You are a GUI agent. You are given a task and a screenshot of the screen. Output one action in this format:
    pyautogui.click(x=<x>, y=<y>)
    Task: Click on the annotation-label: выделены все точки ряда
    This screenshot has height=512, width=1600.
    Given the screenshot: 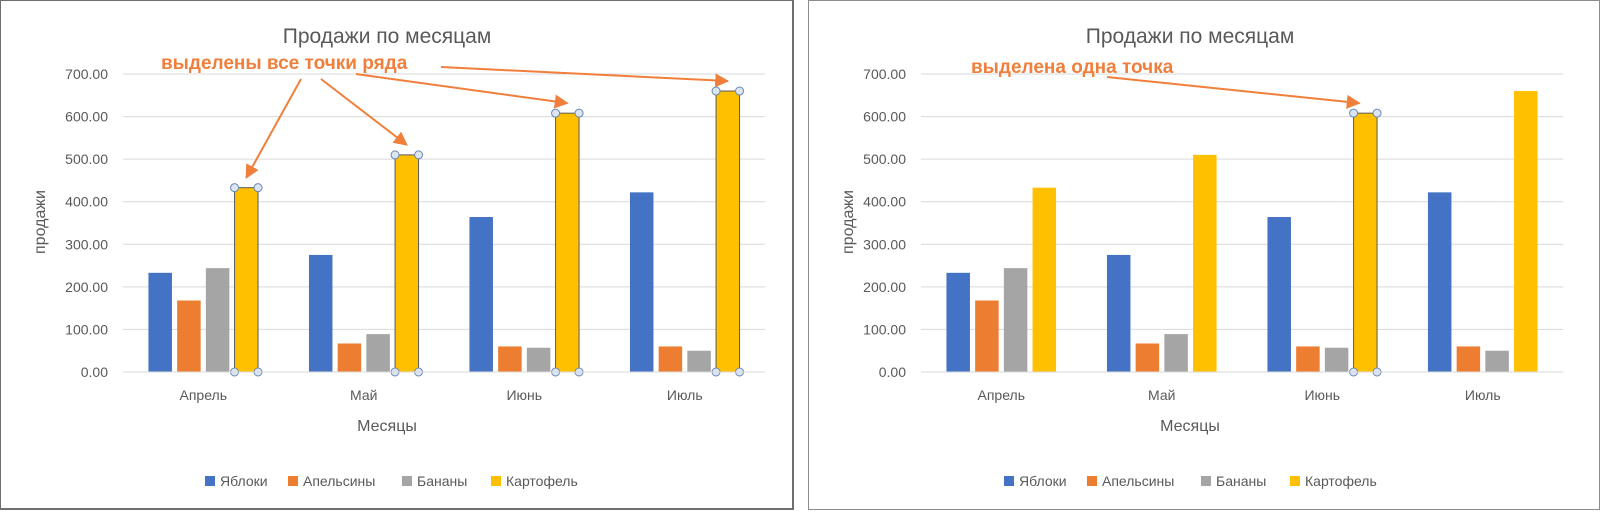 What is the action you would take?
    pyautogui.click(x=284, y=63)
    